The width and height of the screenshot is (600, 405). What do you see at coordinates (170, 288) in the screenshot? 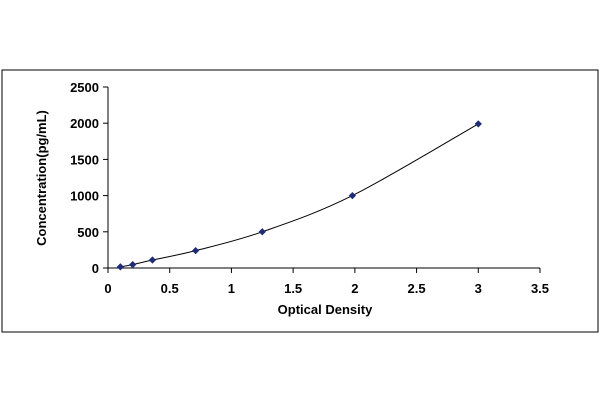
I see `x-tick-label: 0.5` at bounding box center [170, 288].